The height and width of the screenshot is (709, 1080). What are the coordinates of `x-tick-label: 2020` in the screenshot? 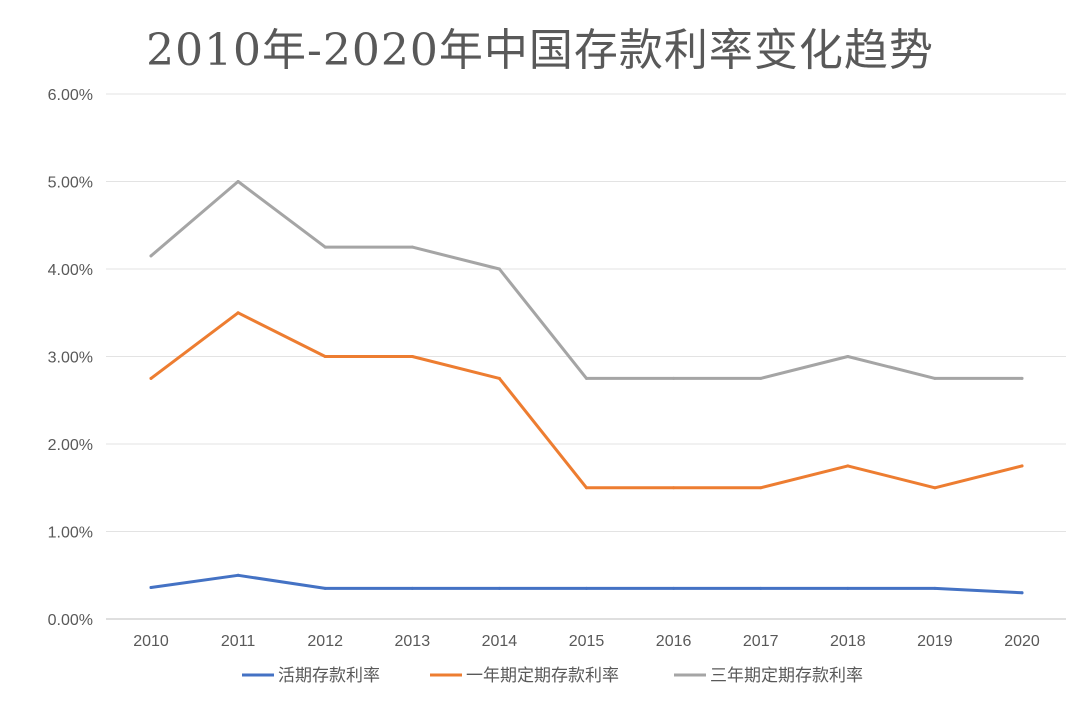 It's located at (1022, 641).